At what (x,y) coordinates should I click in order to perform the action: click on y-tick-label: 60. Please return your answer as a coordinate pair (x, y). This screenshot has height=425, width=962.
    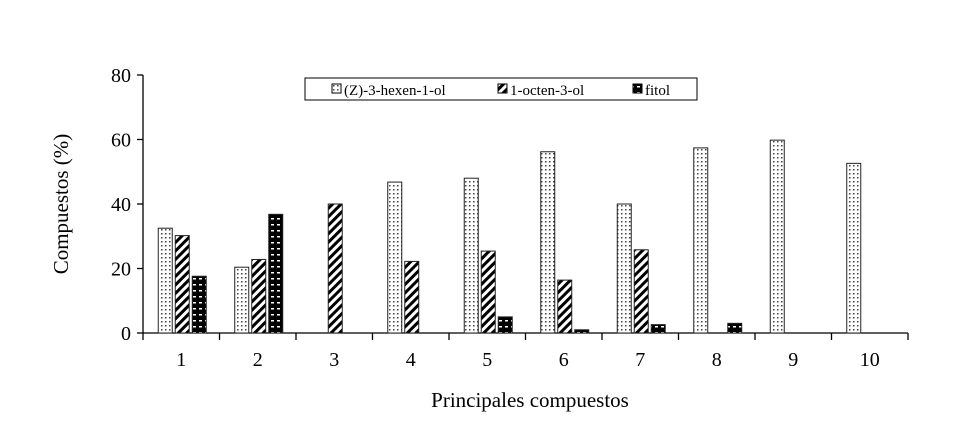
    Looking at the image, I should click on (121, 141).